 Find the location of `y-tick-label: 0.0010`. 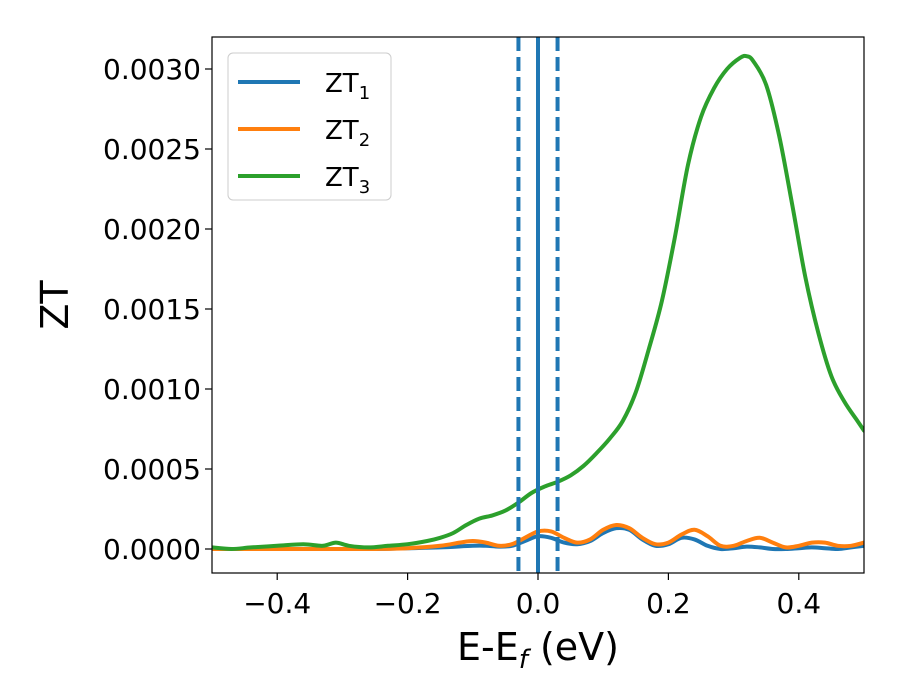

y-tick-label: 0.0010 is located at coordinates (152, 389).